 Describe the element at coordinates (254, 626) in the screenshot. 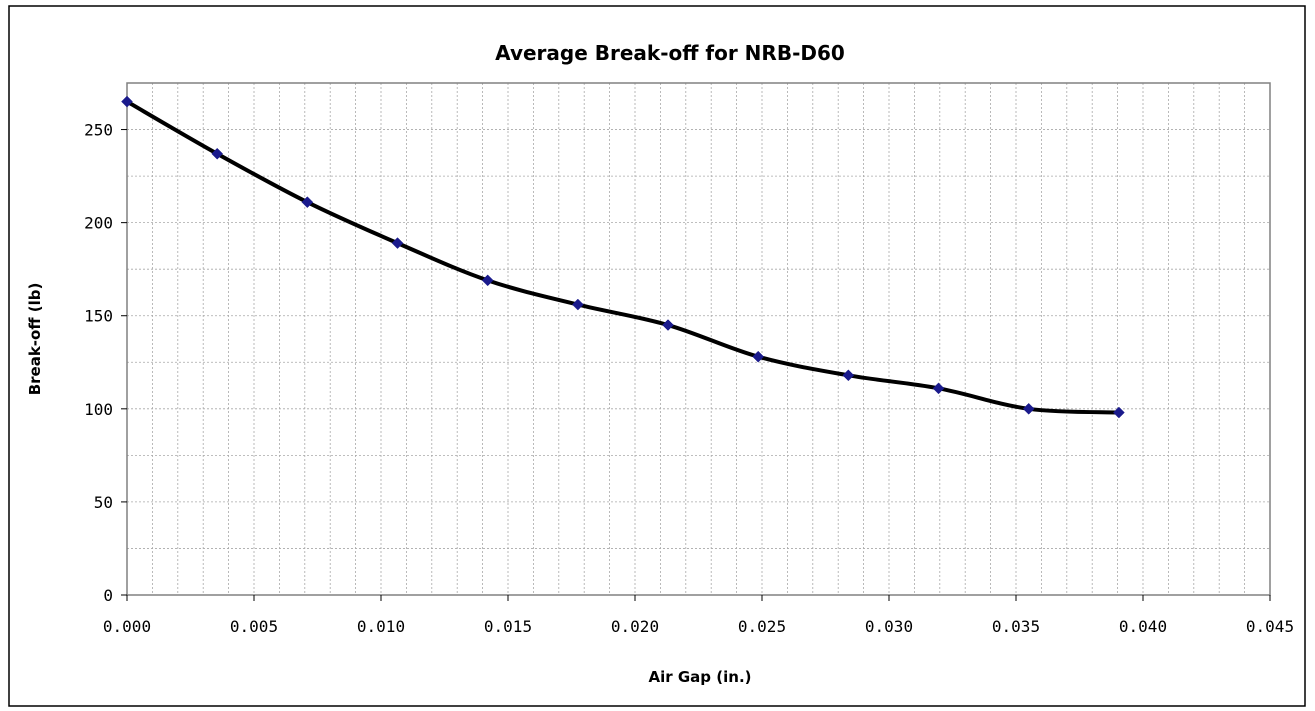

I see `x-tick-label: 0.005` at that location.